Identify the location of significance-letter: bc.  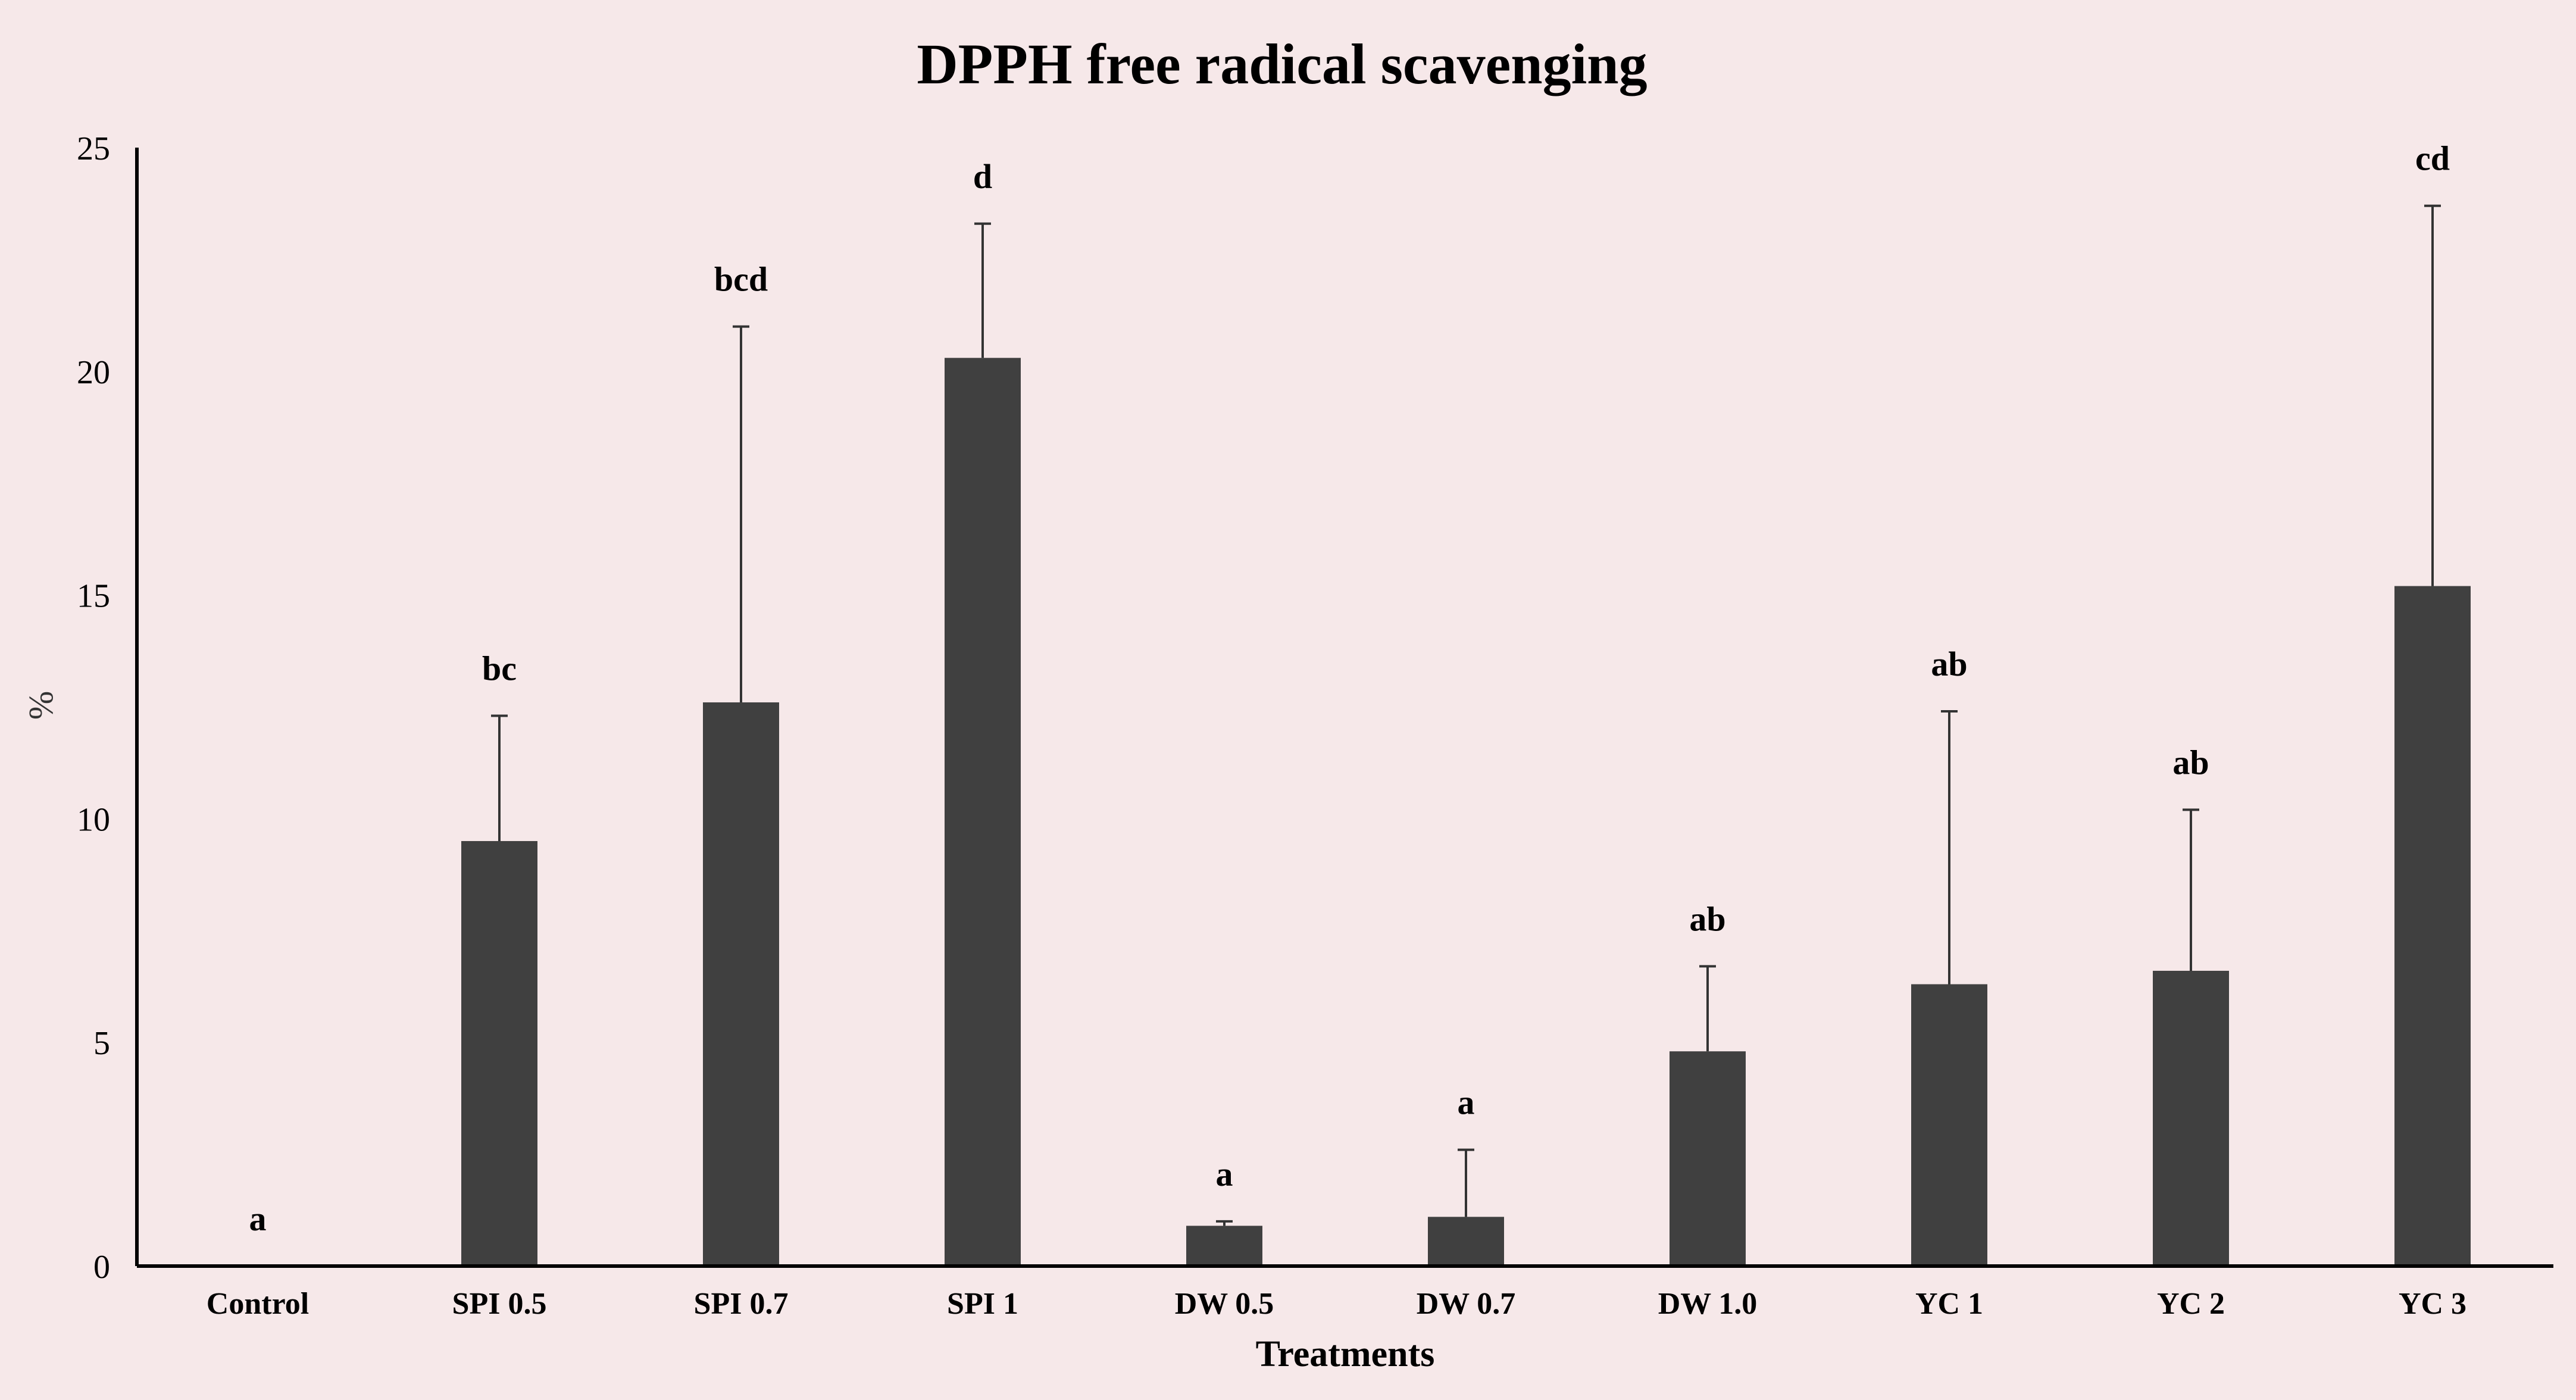
(499, 668).